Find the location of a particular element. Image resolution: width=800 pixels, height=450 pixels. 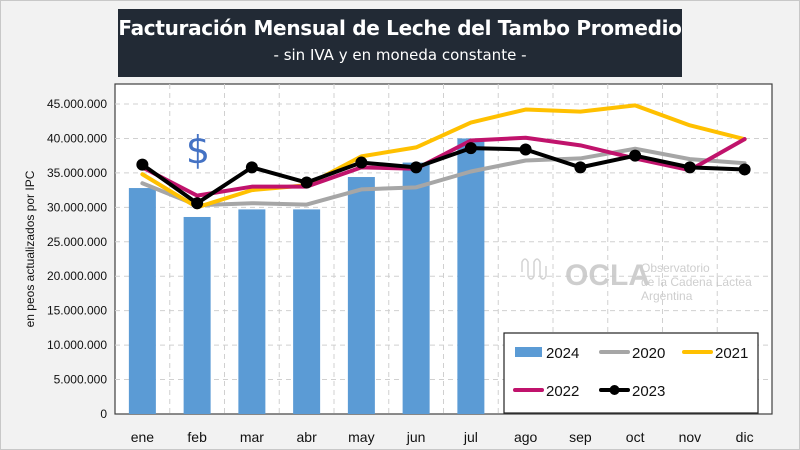

x-tick-label: oct is located at coordinates (635, 437).